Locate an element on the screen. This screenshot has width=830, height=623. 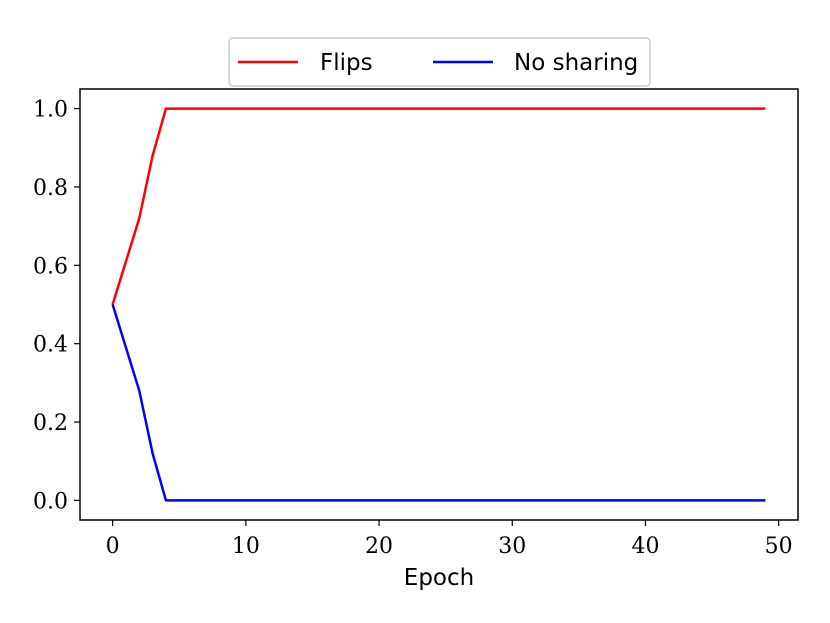
y-tick-label: 1.0 is located at coordinates (50, 110).